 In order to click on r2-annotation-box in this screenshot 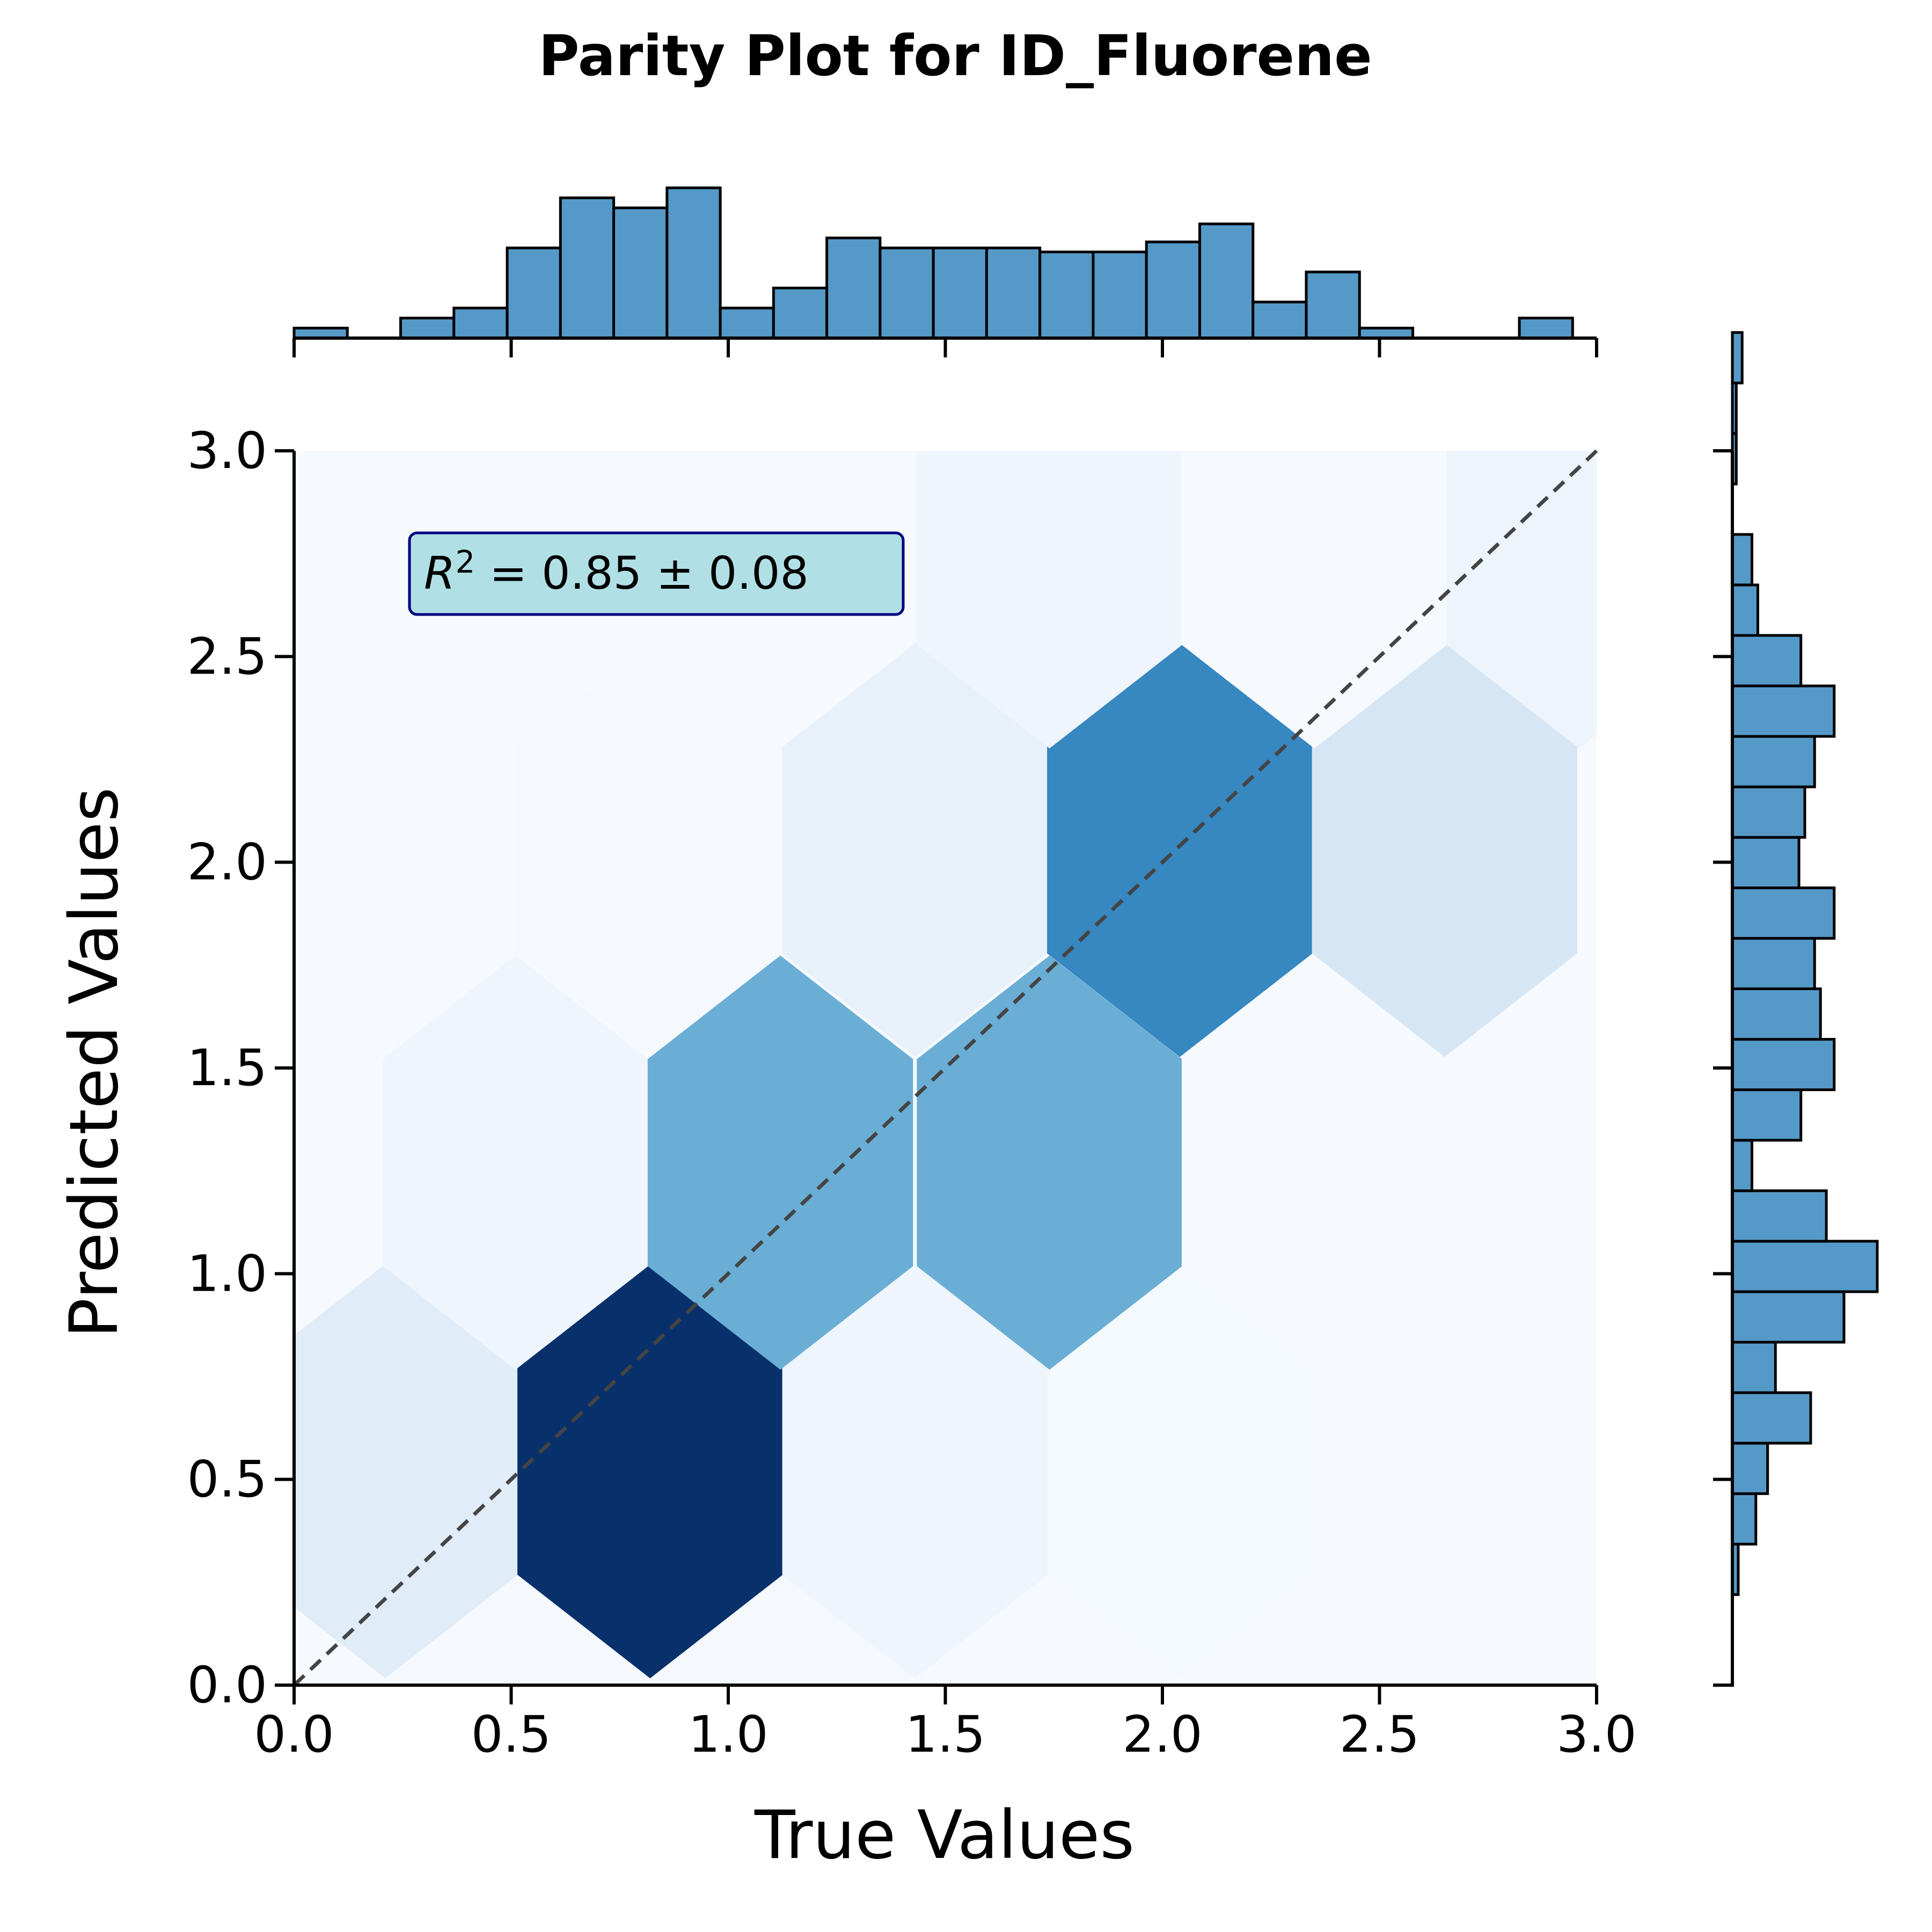, I will do `click(656, 573)`.